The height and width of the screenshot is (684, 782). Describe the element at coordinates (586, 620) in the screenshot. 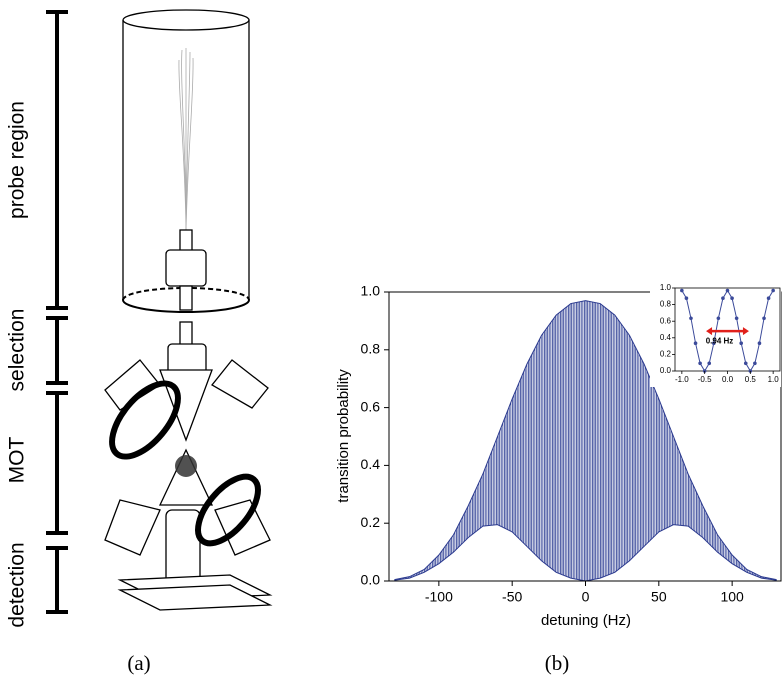

I see `x-axis-label: detuning (Hz)` at that location.